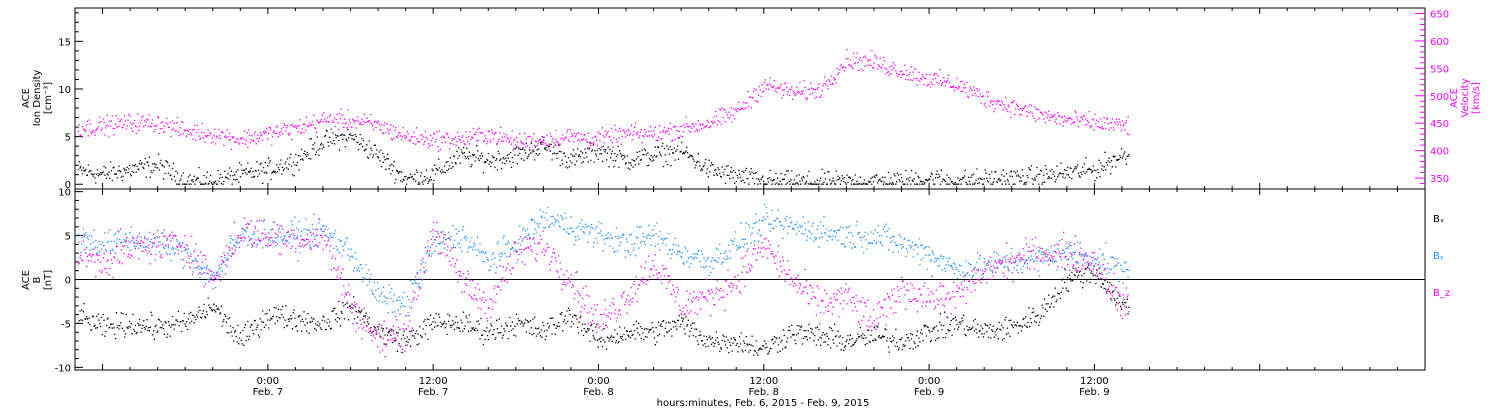 Image resolution: width=1500 pixels, height=410 pixels. Describe the element at coordinates (63, 368) in the screenshot. I see `b-tick-label: -10` at that location.